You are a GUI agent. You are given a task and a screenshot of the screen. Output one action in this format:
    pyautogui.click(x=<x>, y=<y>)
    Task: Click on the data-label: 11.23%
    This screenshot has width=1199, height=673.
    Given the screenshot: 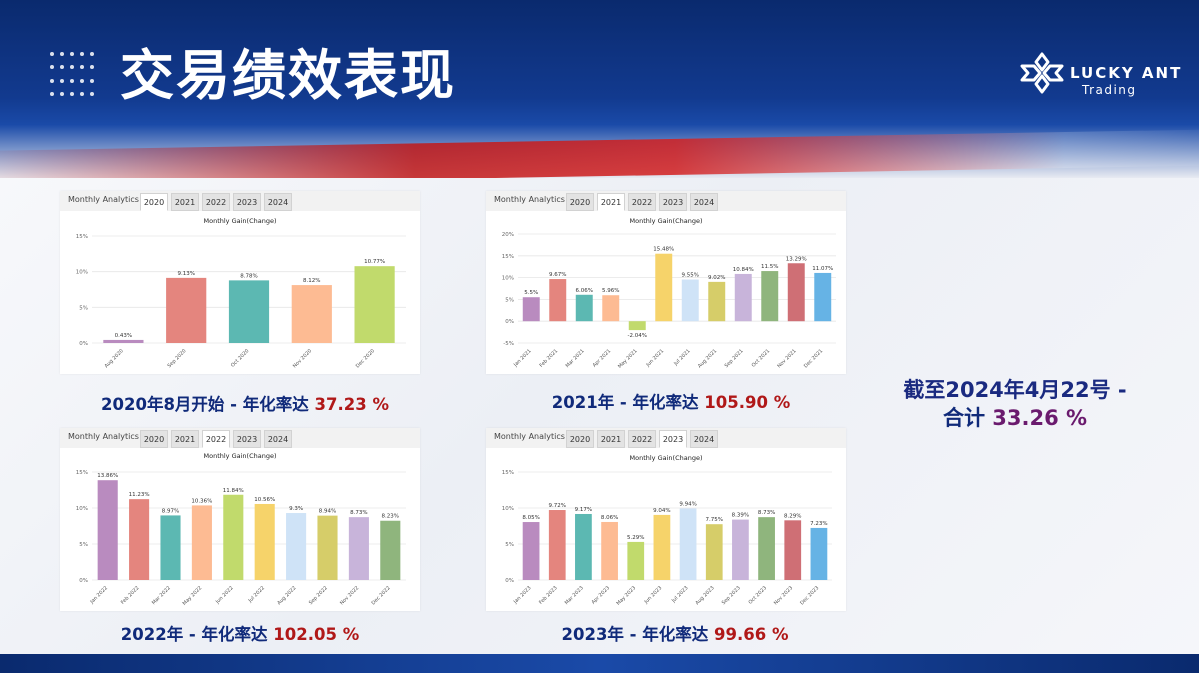 What is the action you would take?
    pyautogui.click(x=139, y=495)
    